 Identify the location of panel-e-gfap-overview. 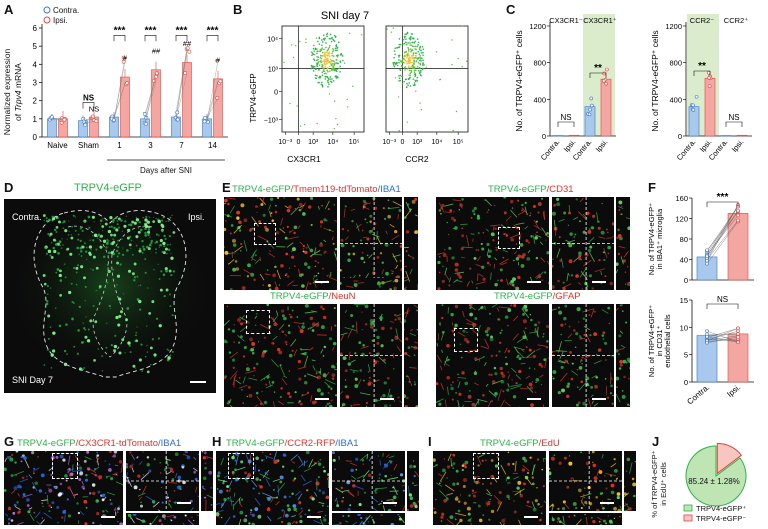
(492, 355).